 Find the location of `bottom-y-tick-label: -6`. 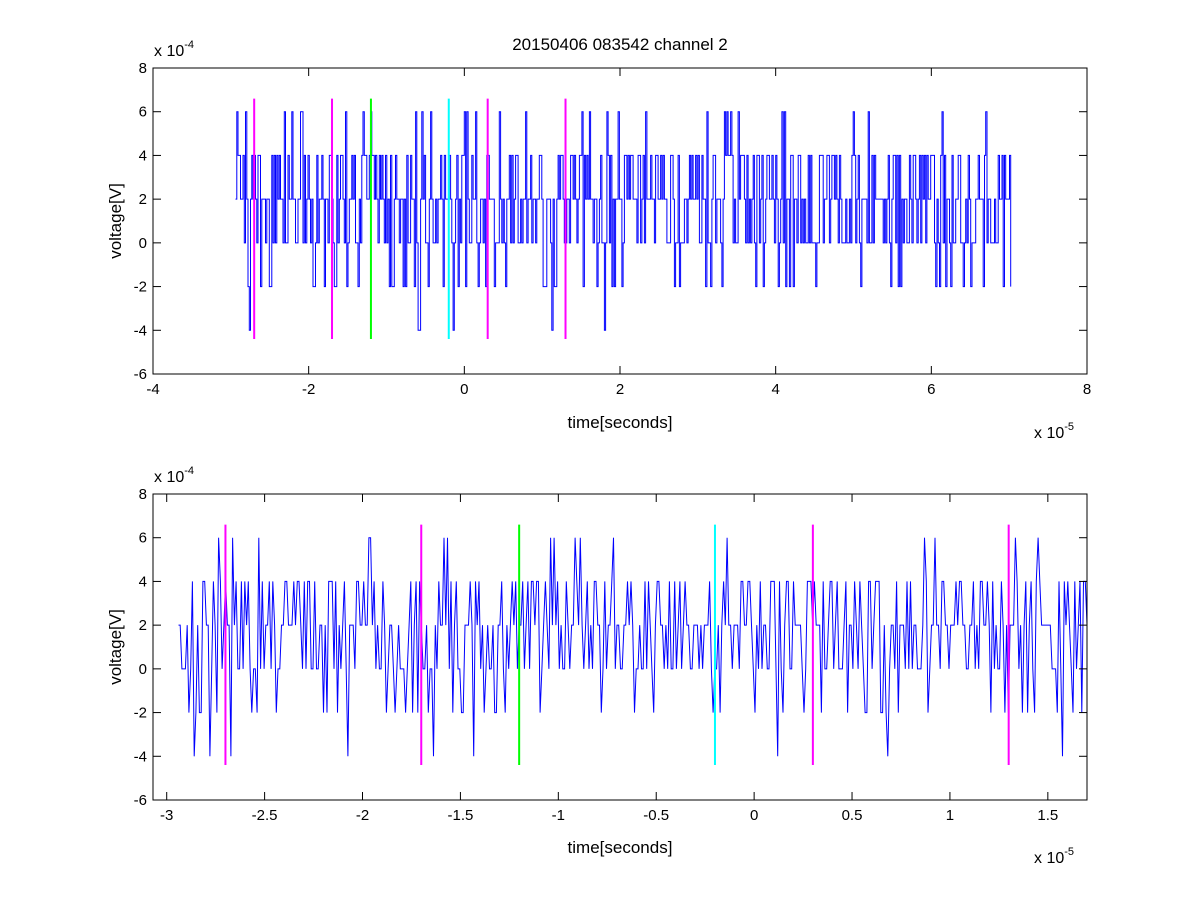

bottom-y-tick-label: -6 is located at coordinates (140, 800).